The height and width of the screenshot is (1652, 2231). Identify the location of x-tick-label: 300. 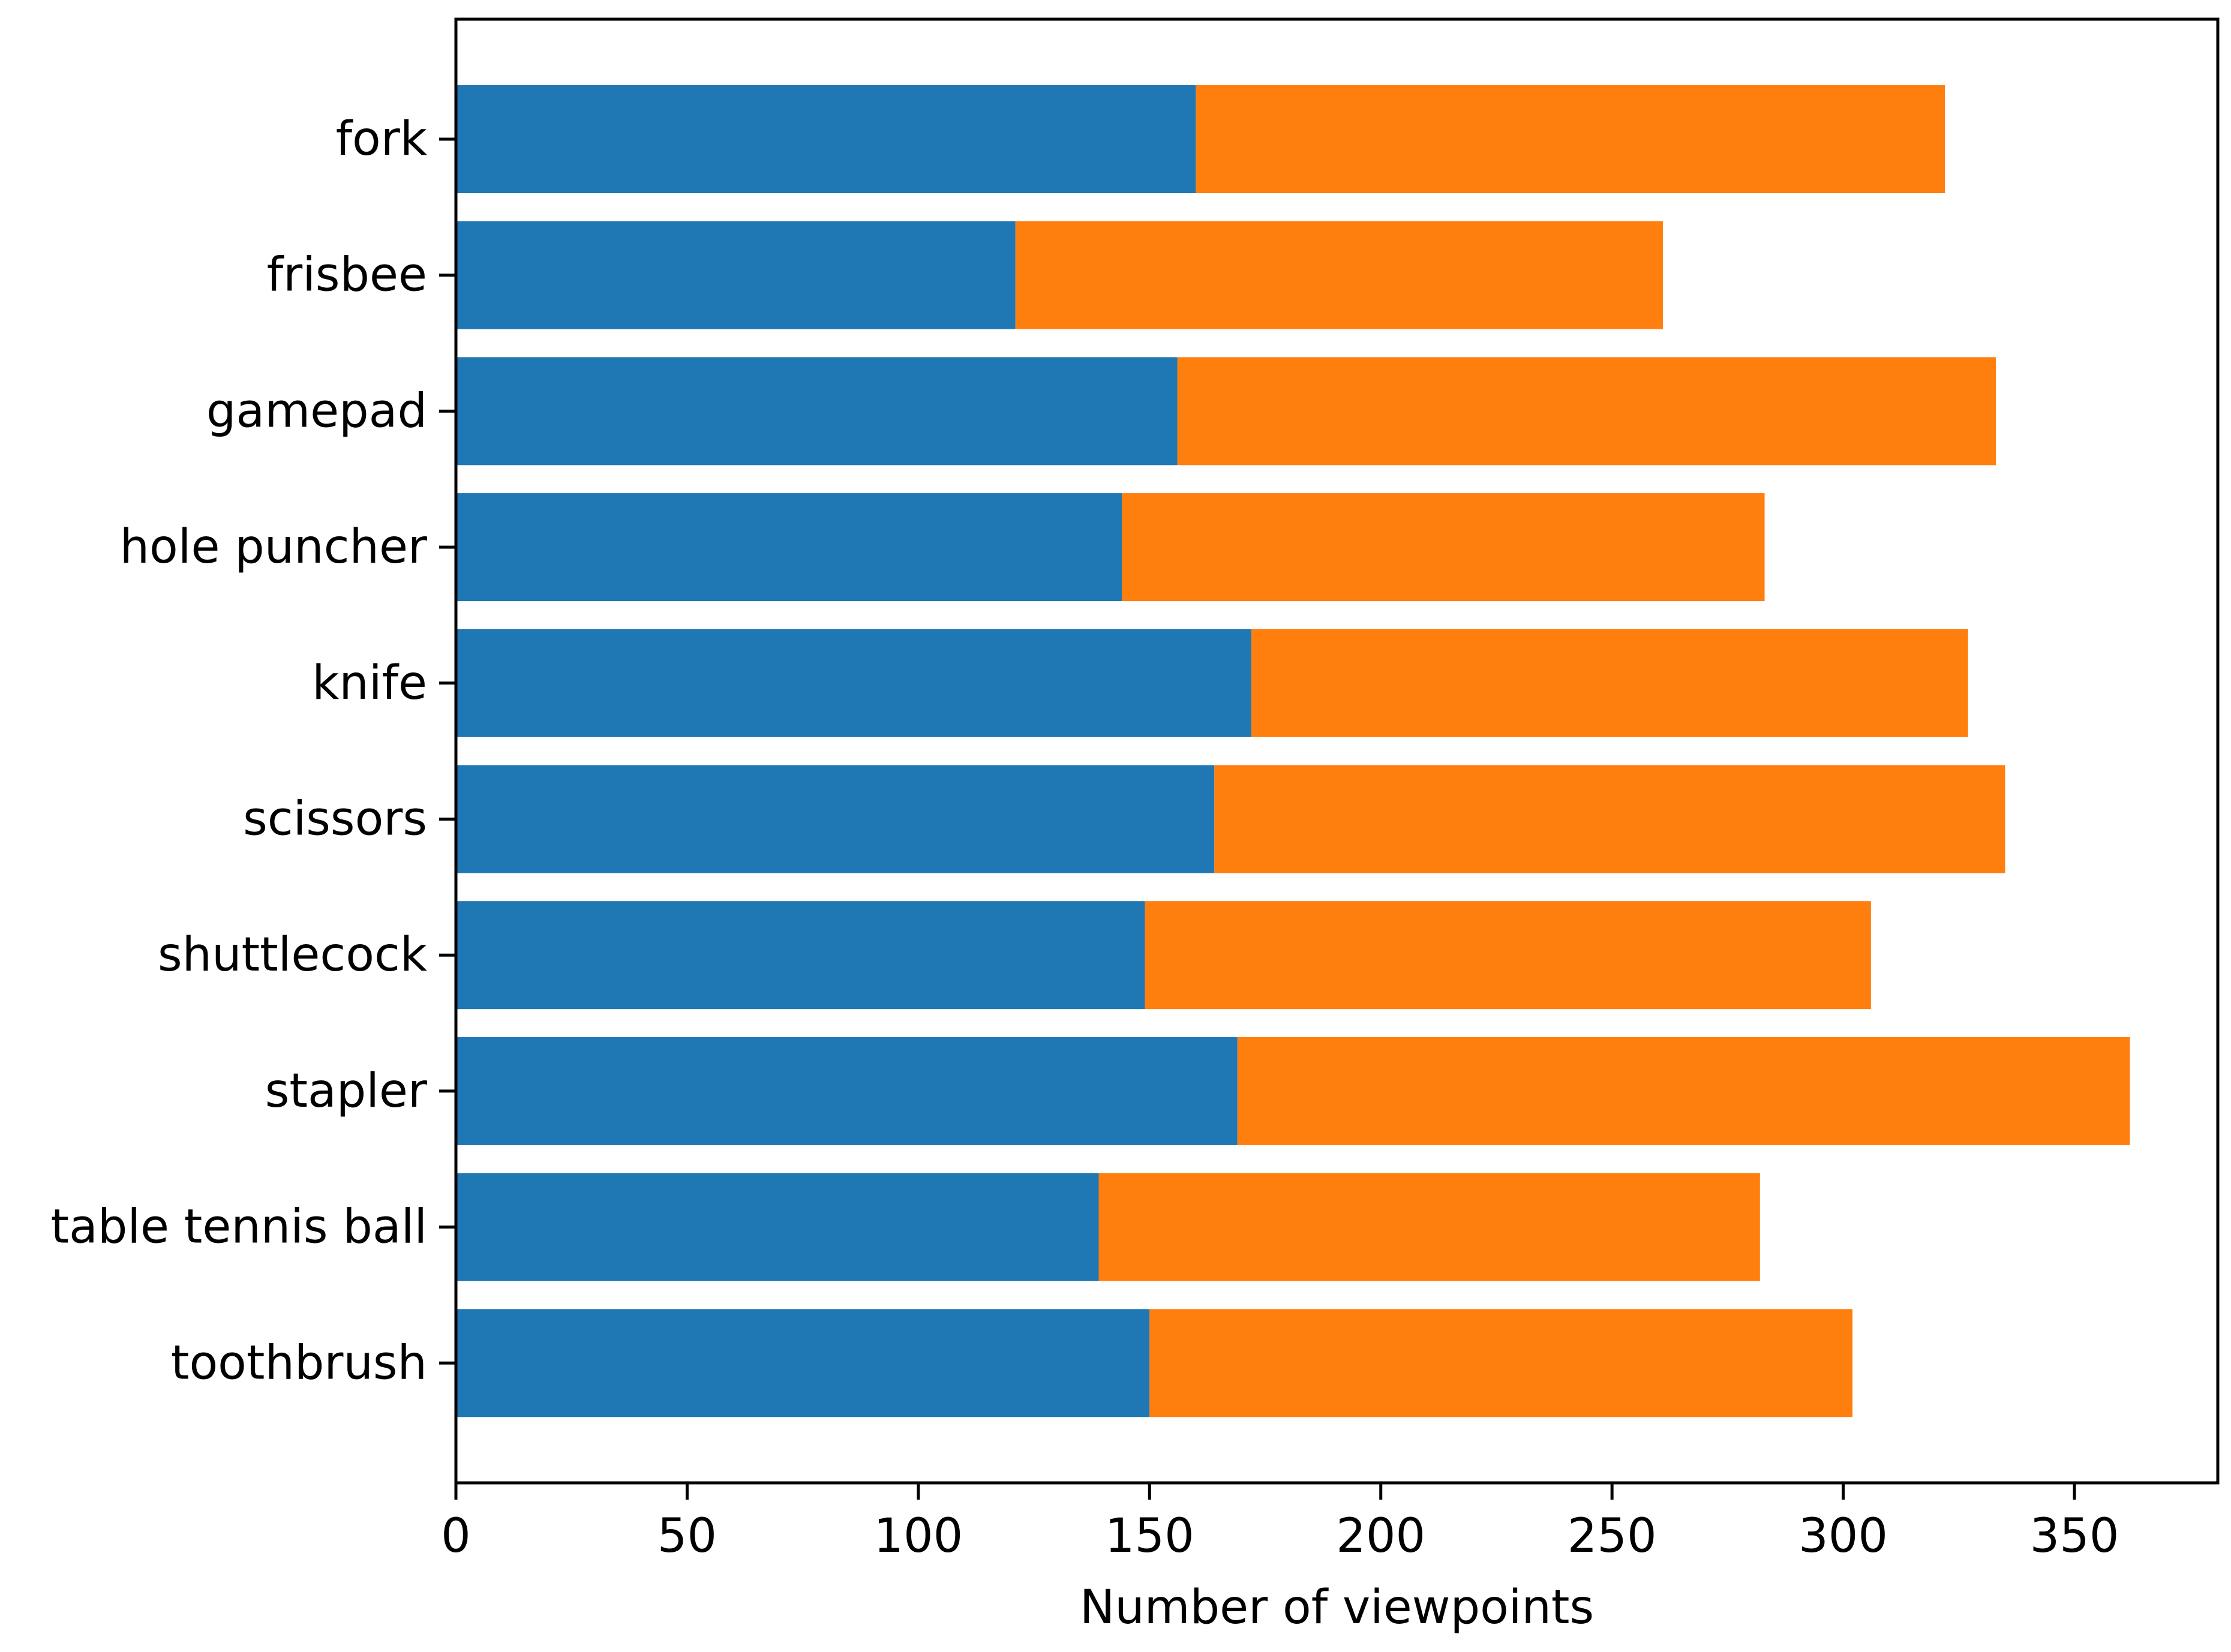
(1843, 1536).